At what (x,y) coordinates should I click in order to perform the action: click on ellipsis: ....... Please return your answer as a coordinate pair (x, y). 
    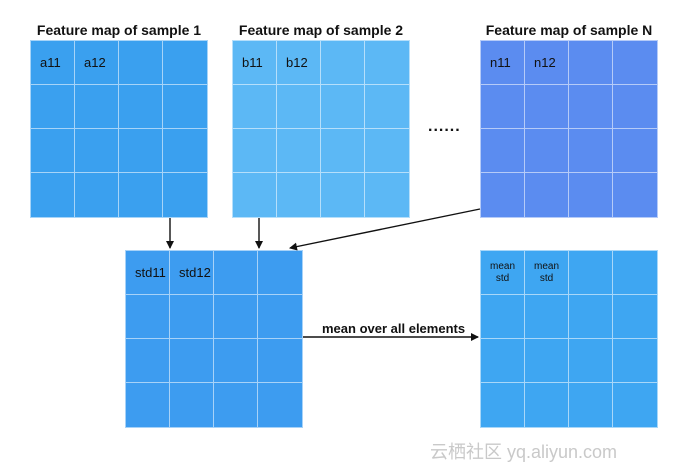
    Looking at the image, I should click on (444, 126).